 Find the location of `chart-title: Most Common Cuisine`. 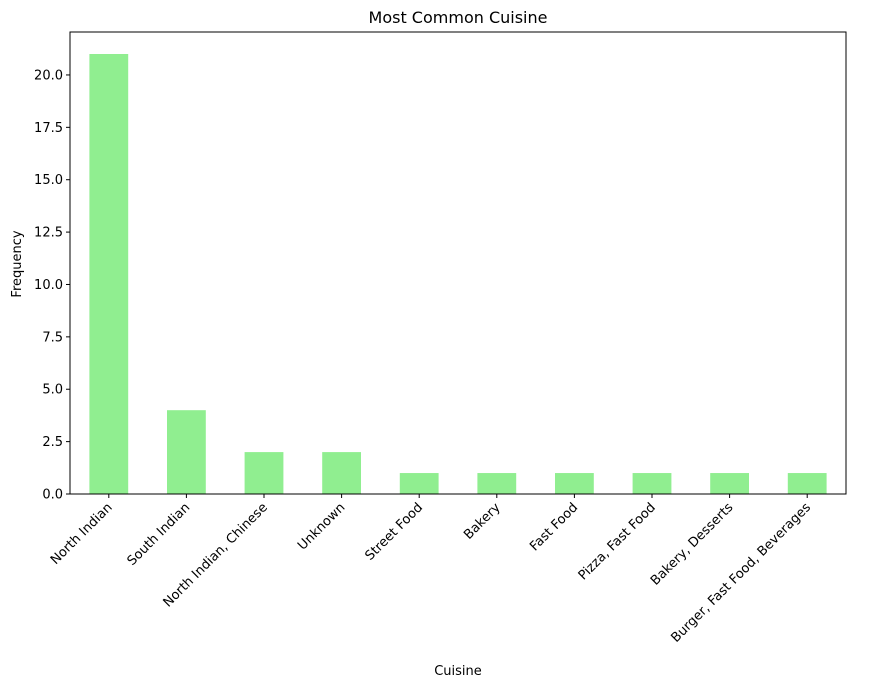

chart-title: Most Common Cuisine is located at coordinates (458, 17).